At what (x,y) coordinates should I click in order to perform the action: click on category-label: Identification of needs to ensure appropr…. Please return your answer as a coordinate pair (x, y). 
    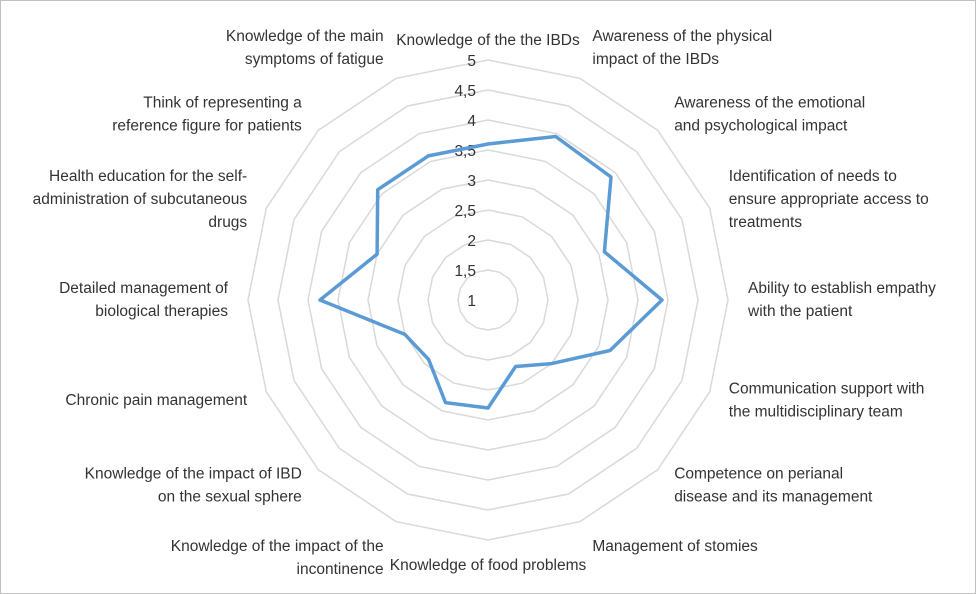
    Looking at the image, I should click on (829, 199).